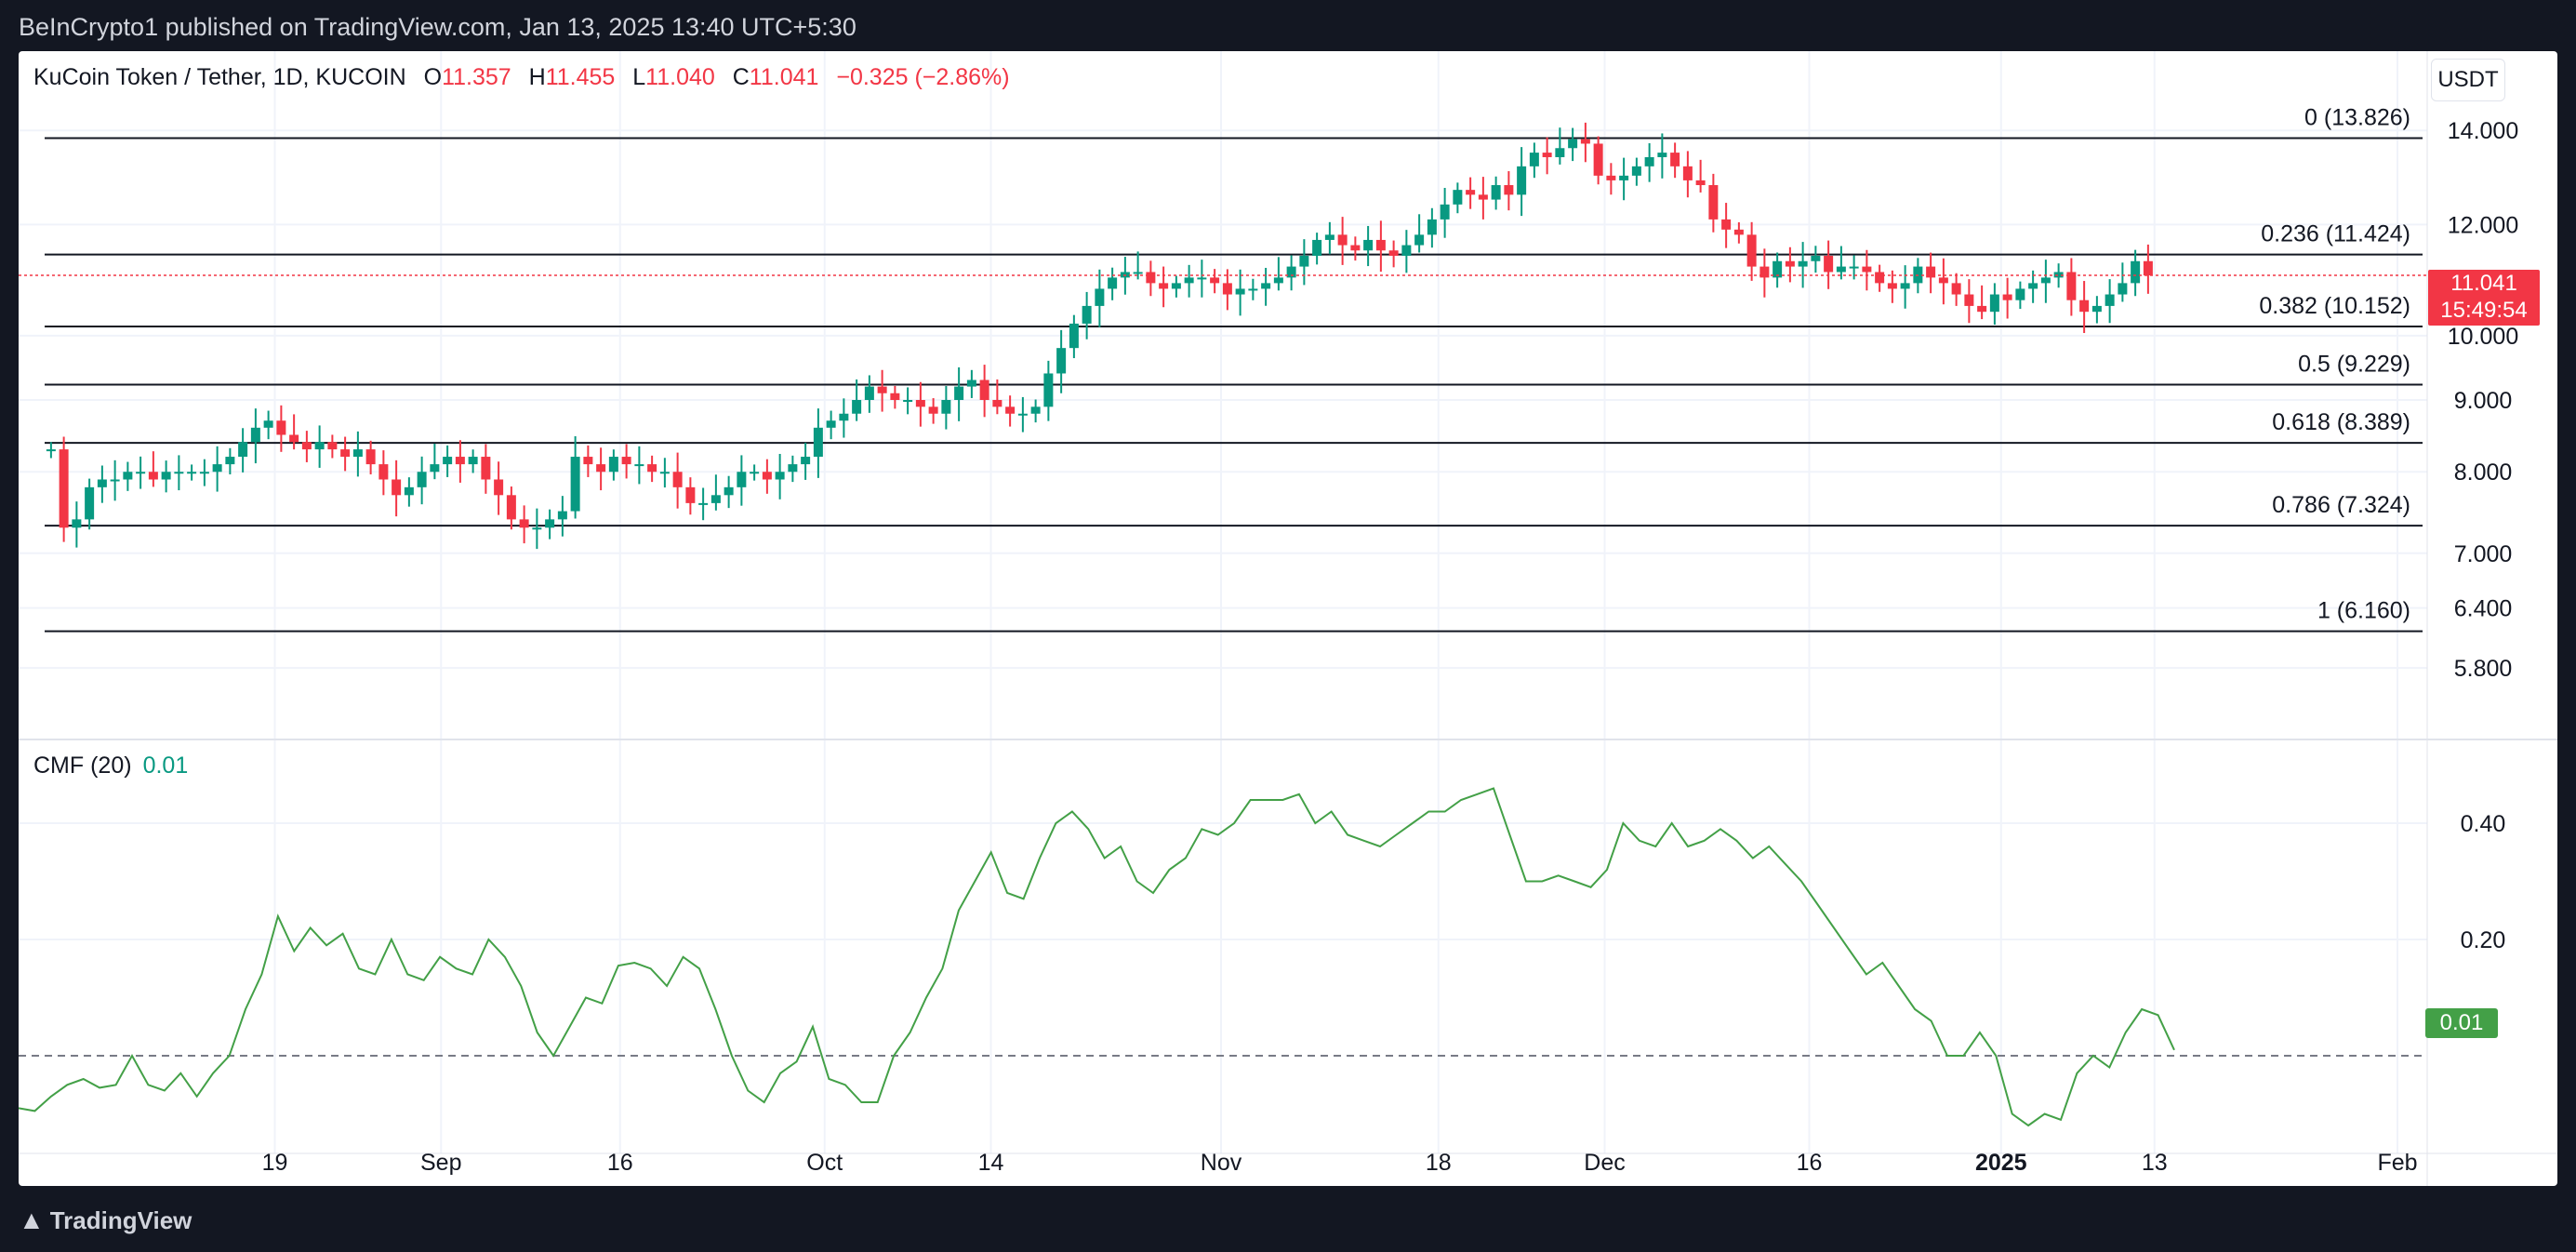  What do you see at coordinates (2461, 1023) in the screenshot?
I see `cmf-value-badge: 0.01` at bounding box center [2461, 1023].